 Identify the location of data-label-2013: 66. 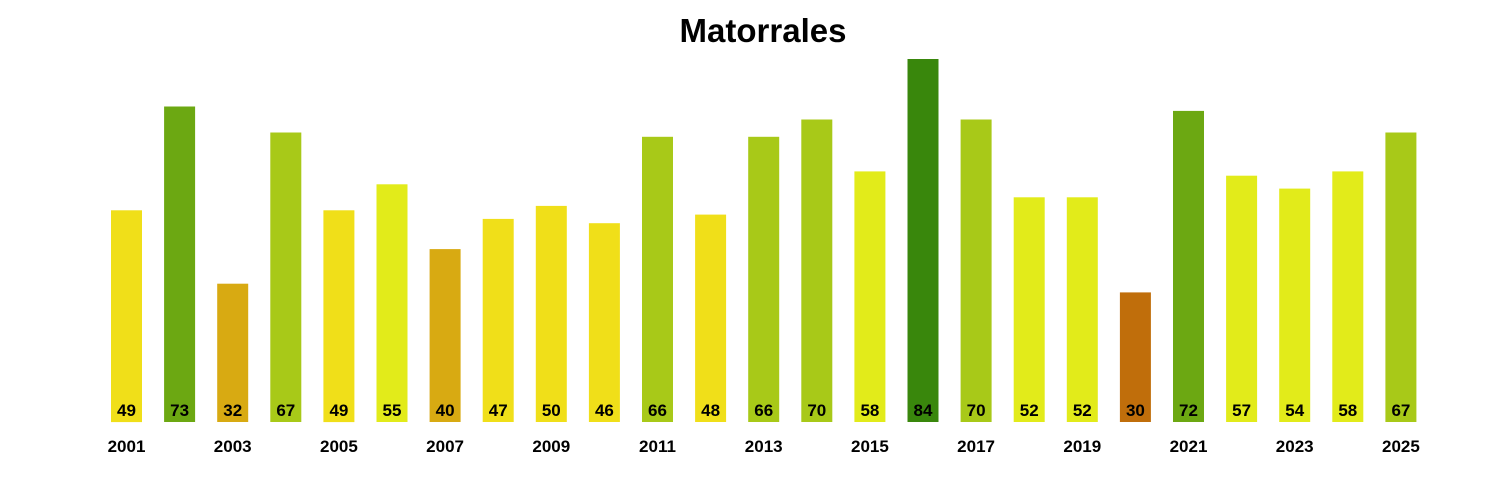
(763, 410).